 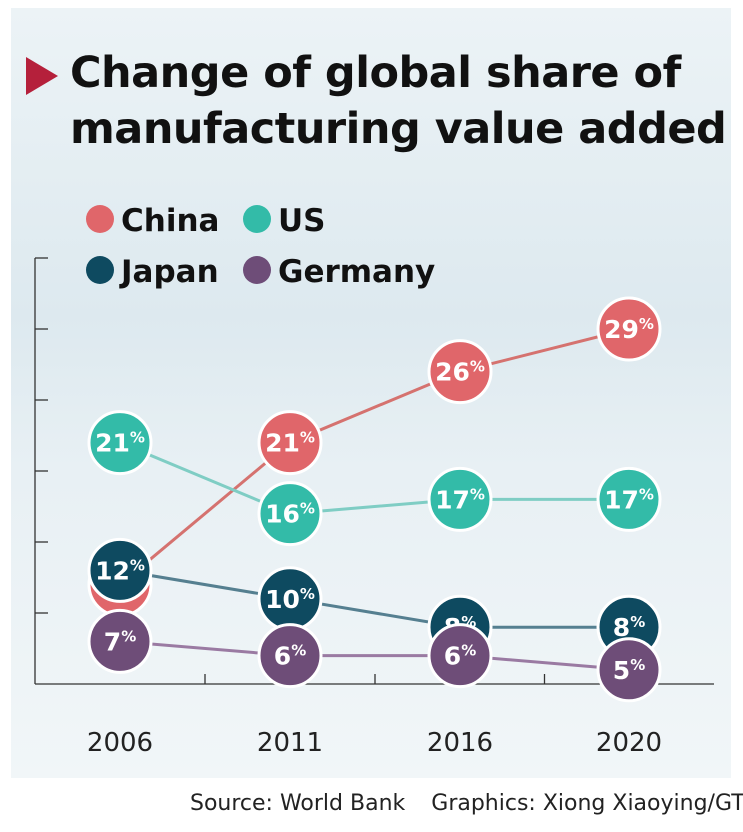 I want to click on chart-title-line-2: manufacturing value added, so click(x=398, y=129).